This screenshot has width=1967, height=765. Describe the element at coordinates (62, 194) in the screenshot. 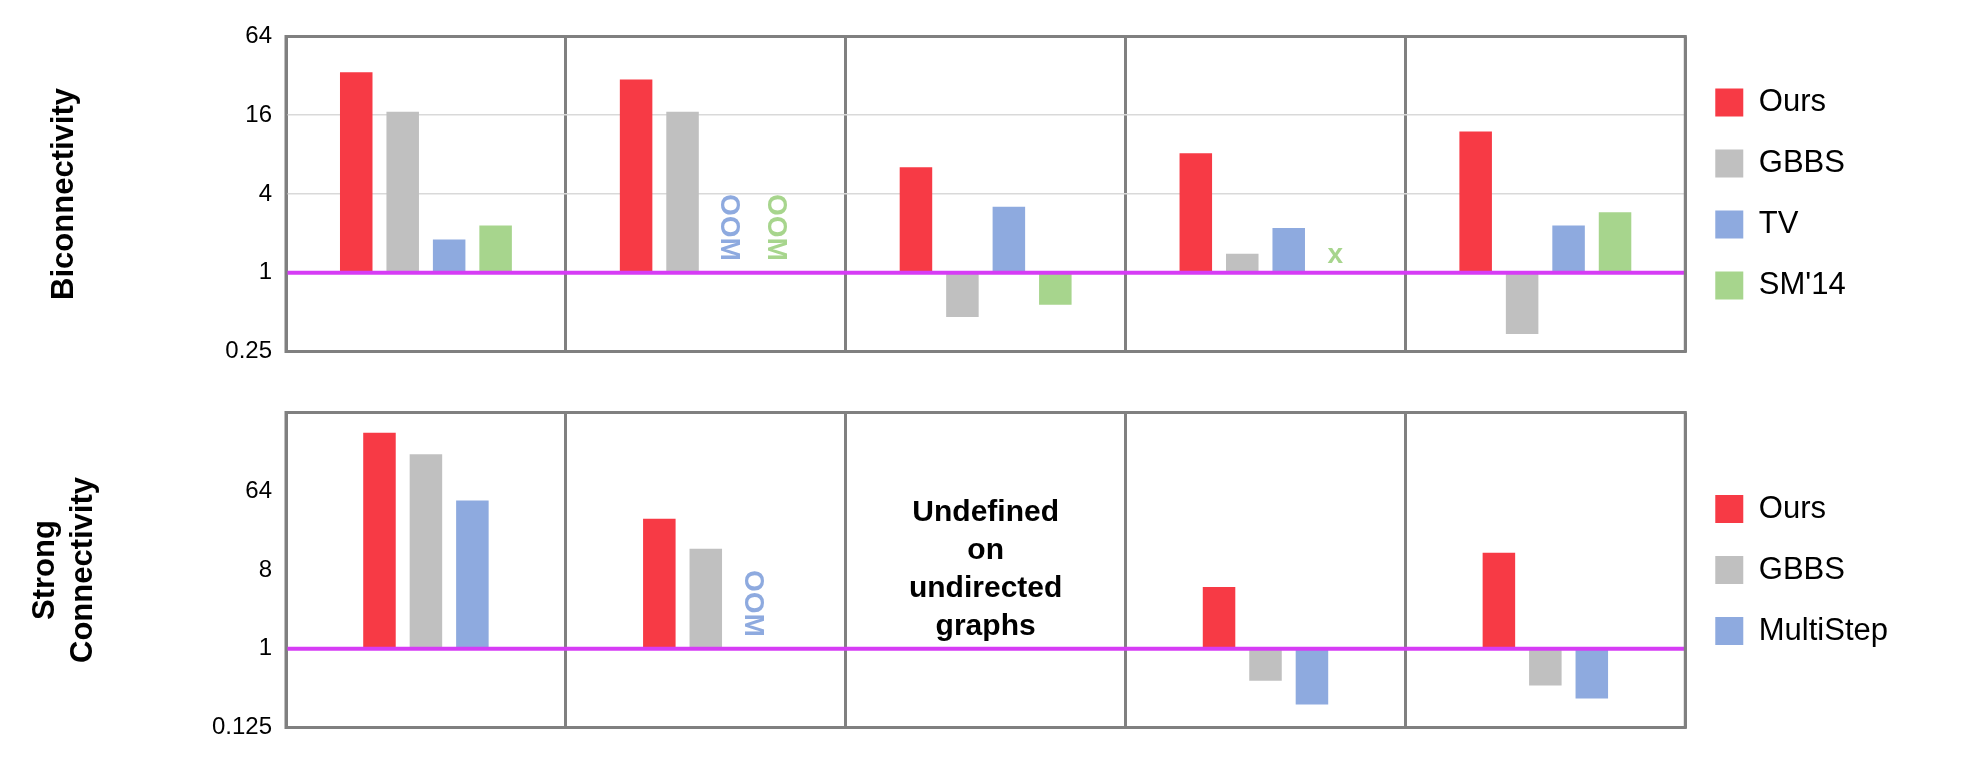

I see `y-axis-title: Biconnectivity` at that location.